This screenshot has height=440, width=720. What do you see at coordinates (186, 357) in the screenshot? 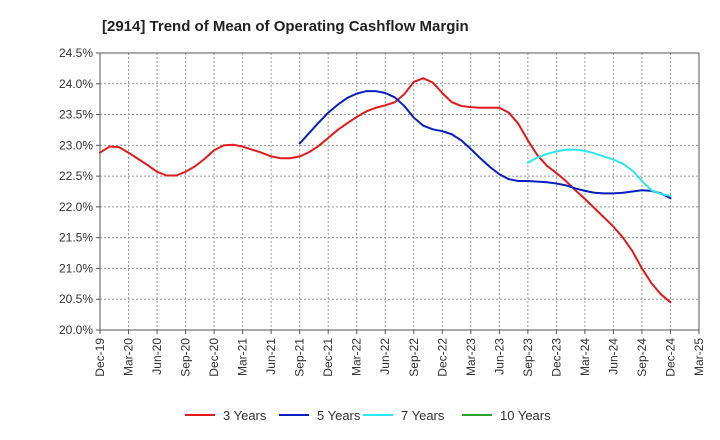
I see `x-tick-label: Sep-20` at bounding box center [186, 357].